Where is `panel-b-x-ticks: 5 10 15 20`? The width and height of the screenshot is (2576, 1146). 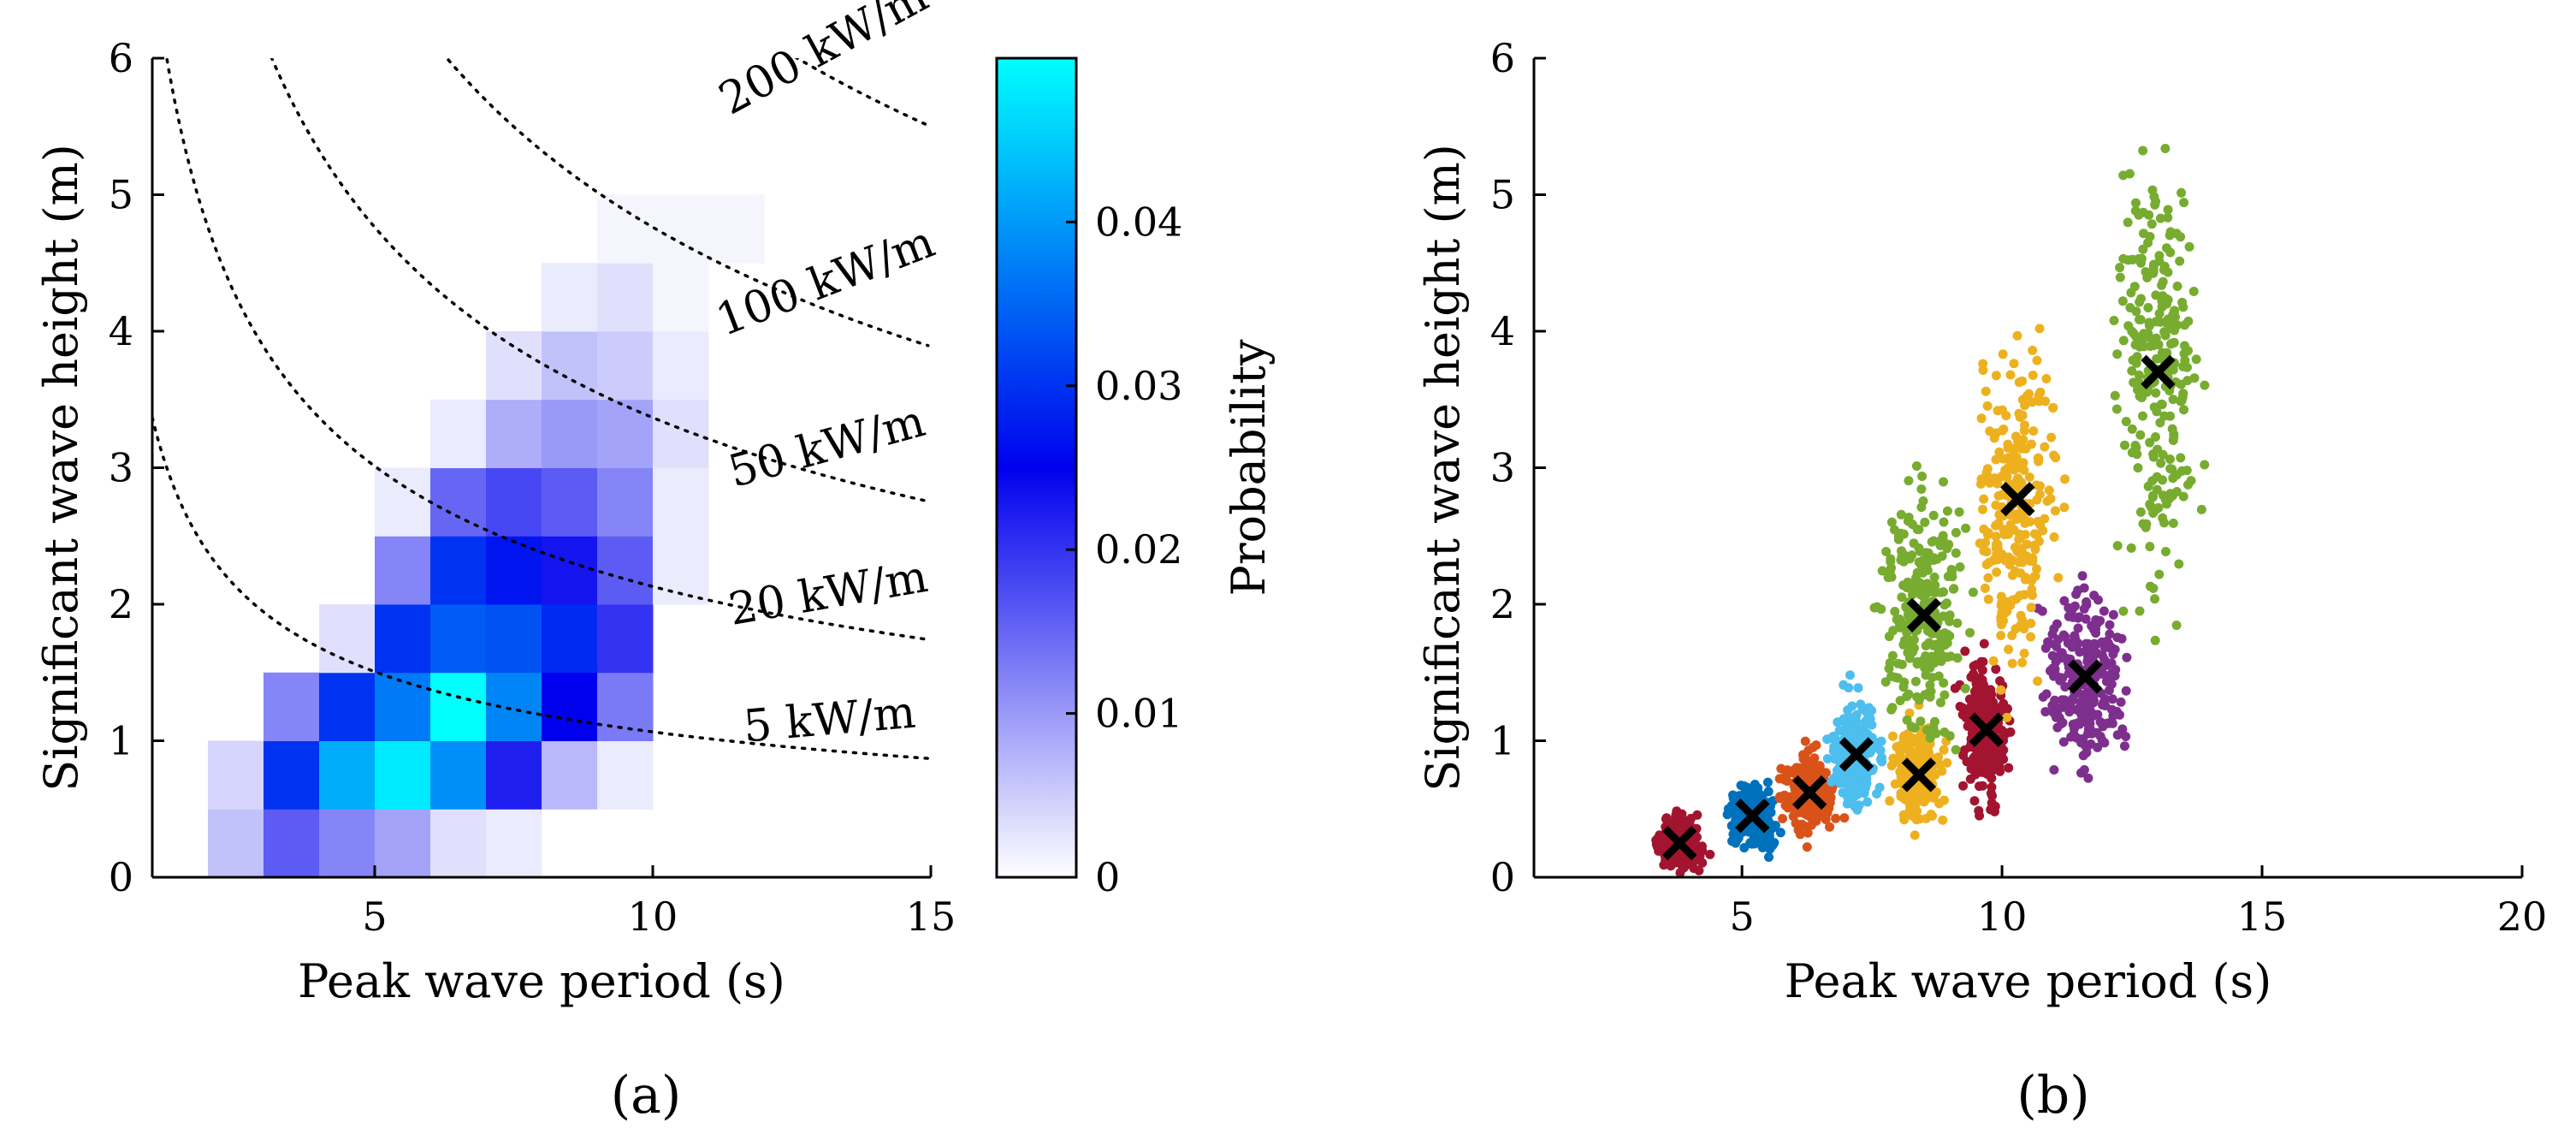 panel-b-x-ticks: 5 10 15 20 is located at coordinates (2138, 903).